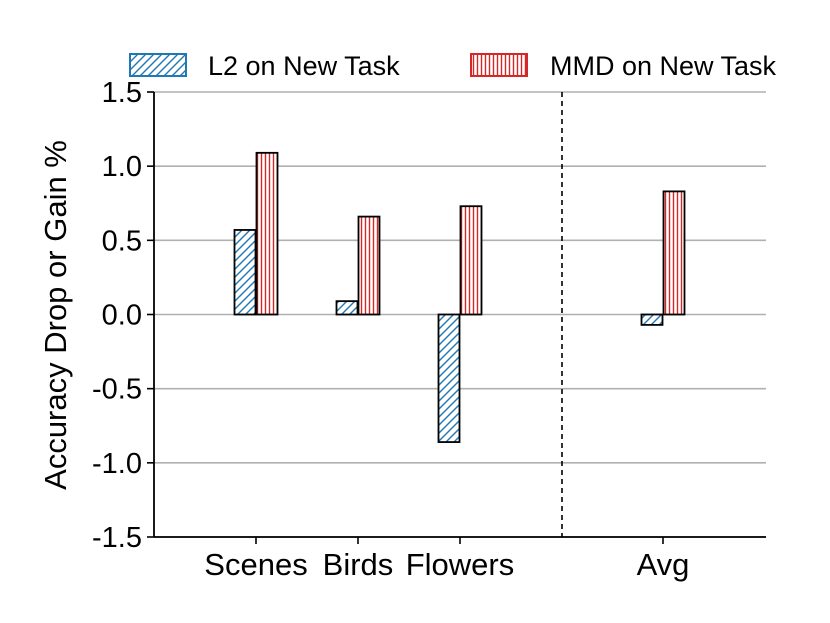 This screenshot has height=623, width=830. Describe the element at coordinates (304, 66) in the screenshot. I see `legend-label-l2: L2 on New Task` at that location.